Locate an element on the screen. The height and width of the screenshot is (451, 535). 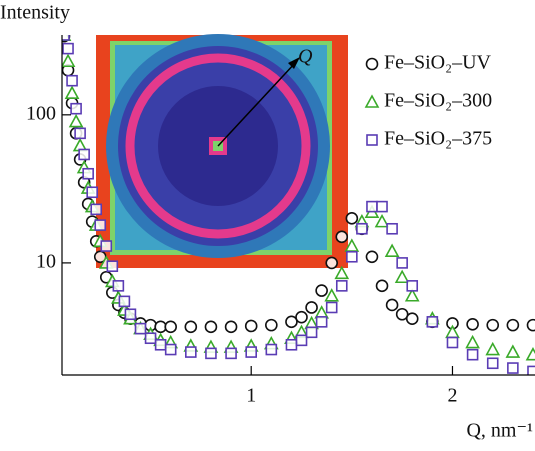
legend-label: Fe–SiO₂–UV is located at coordinates (438, 63).